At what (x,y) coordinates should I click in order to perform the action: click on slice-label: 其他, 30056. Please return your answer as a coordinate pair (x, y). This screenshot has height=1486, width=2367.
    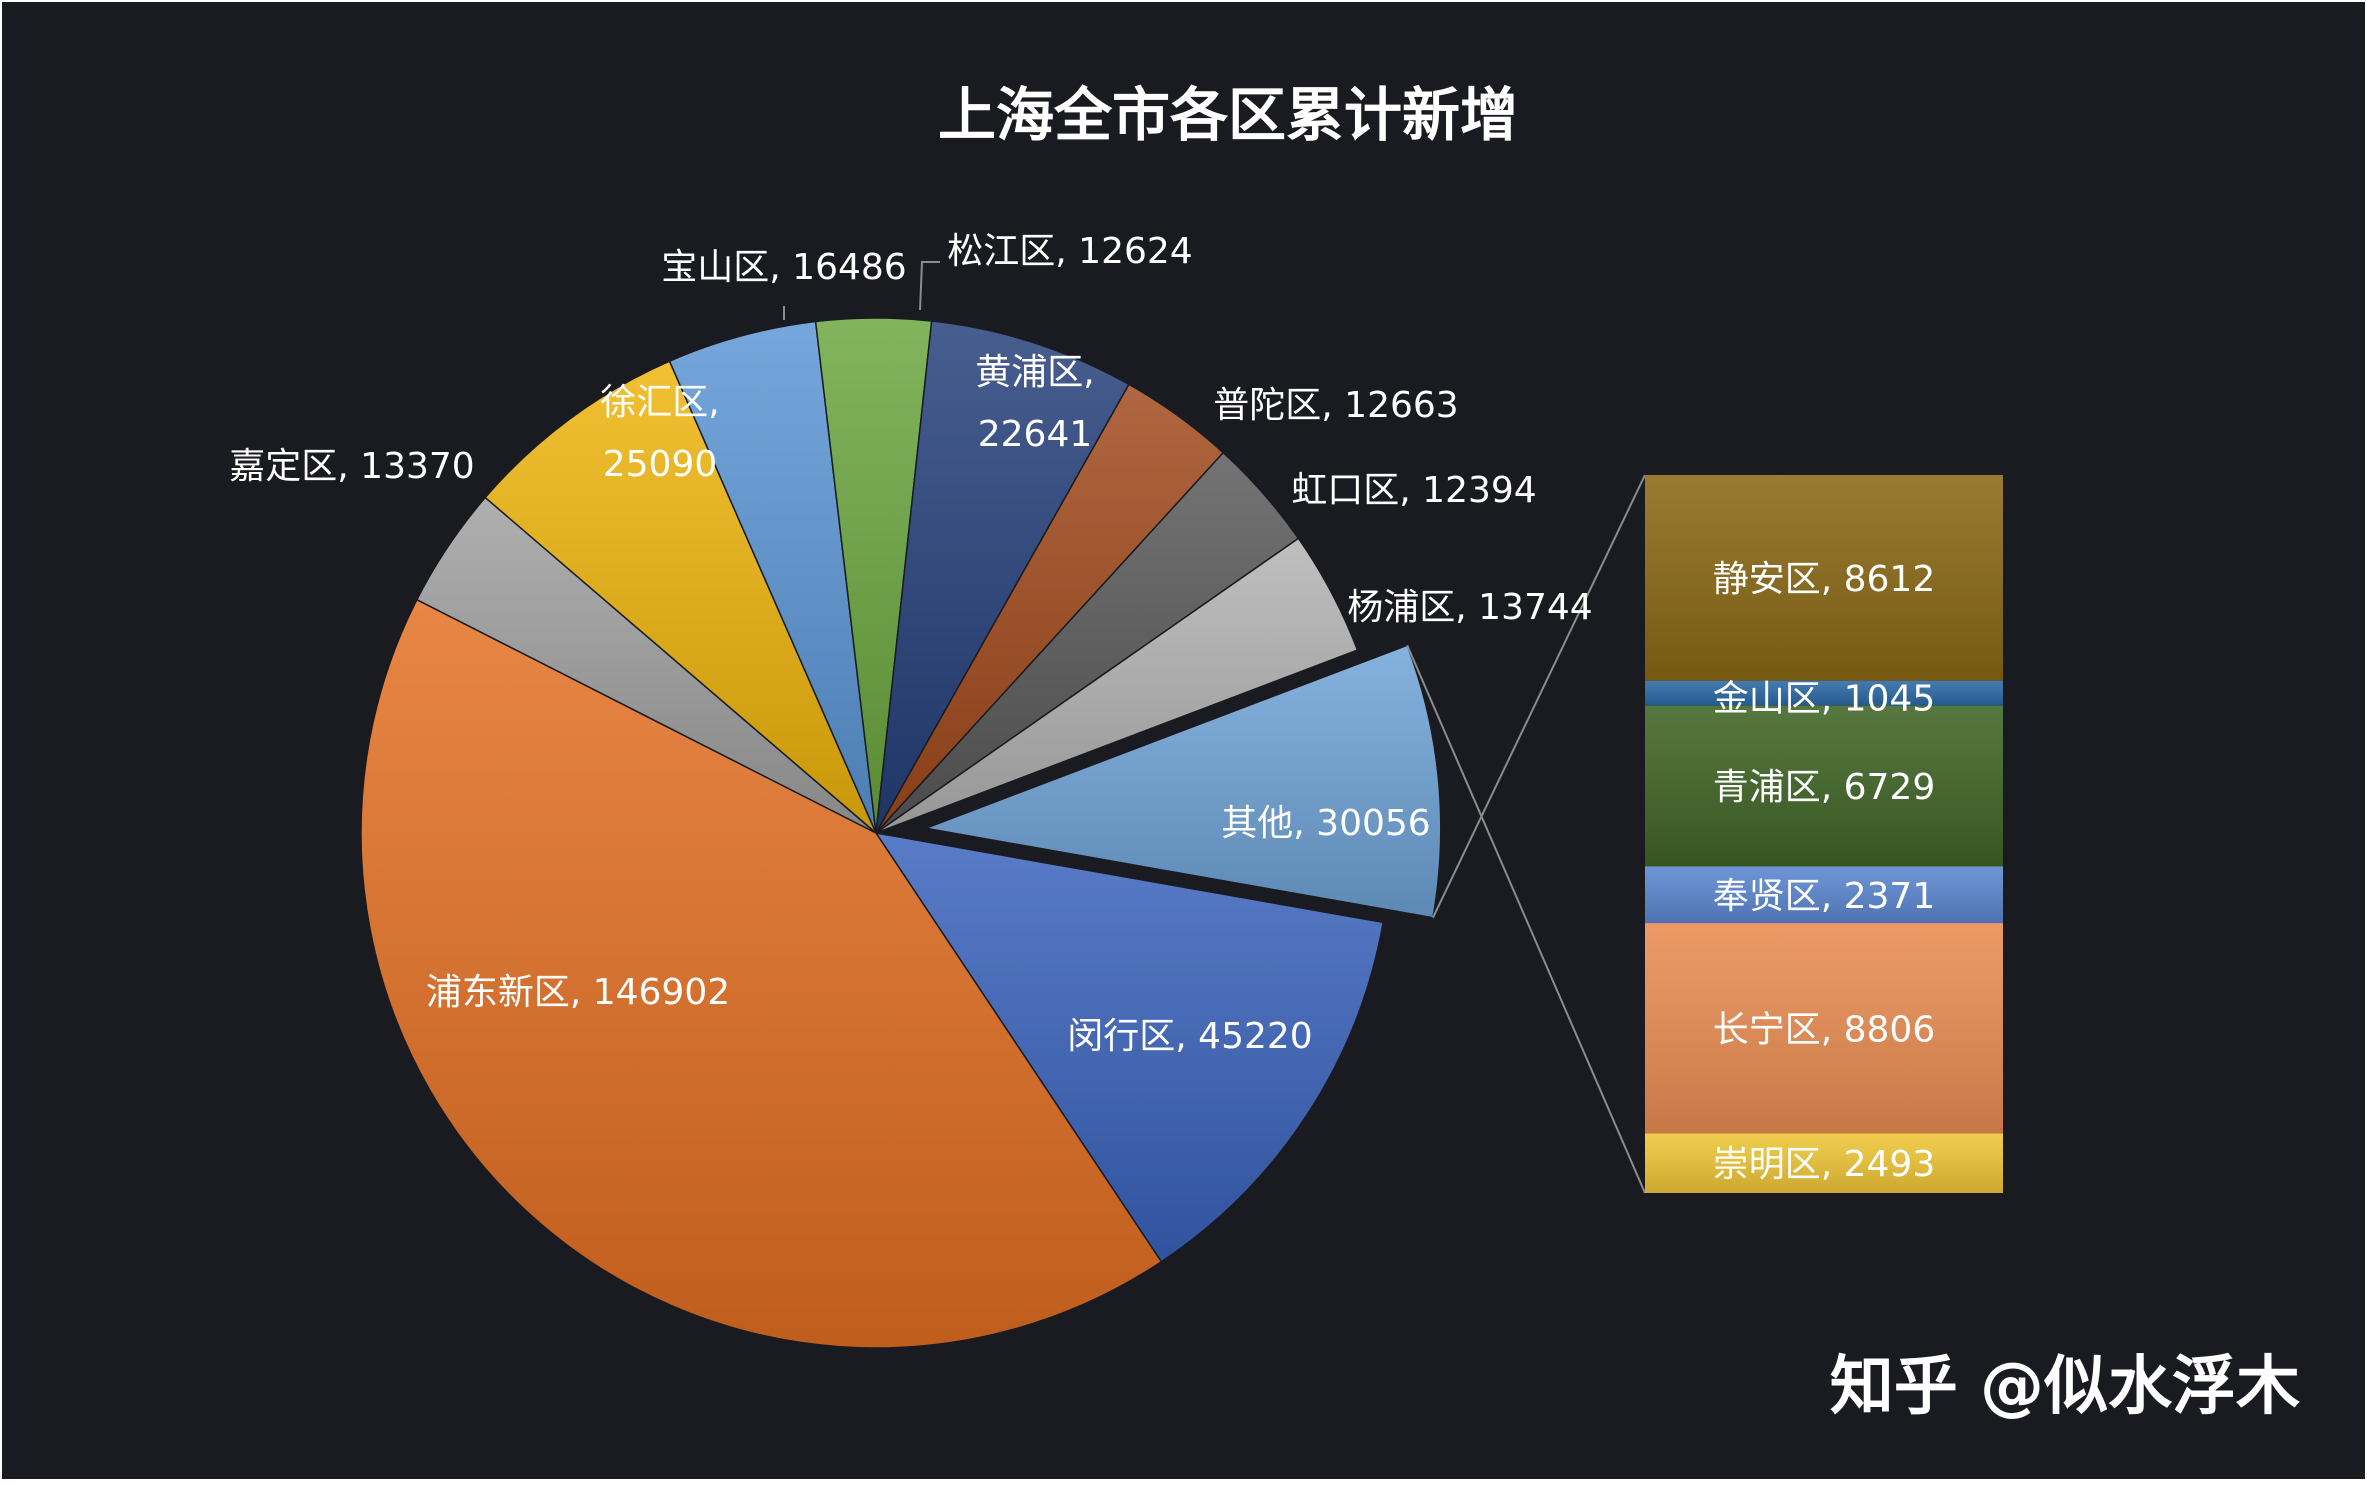
    Looking at the image, I should click on (1325, 823).